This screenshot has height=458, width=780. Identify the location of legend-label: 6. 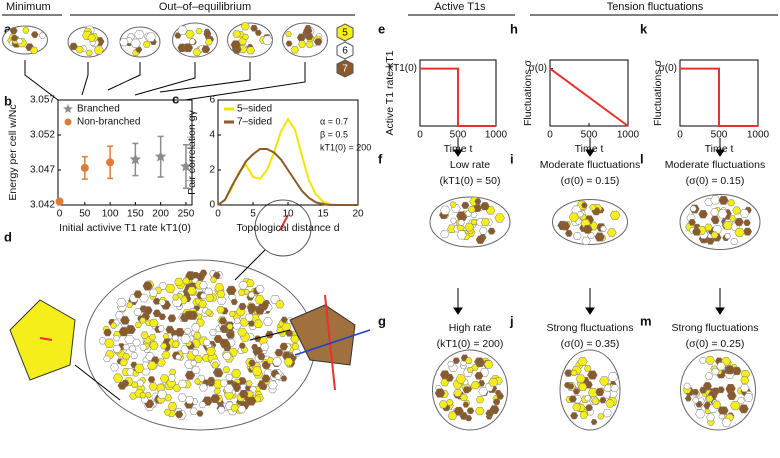
(345, 51).